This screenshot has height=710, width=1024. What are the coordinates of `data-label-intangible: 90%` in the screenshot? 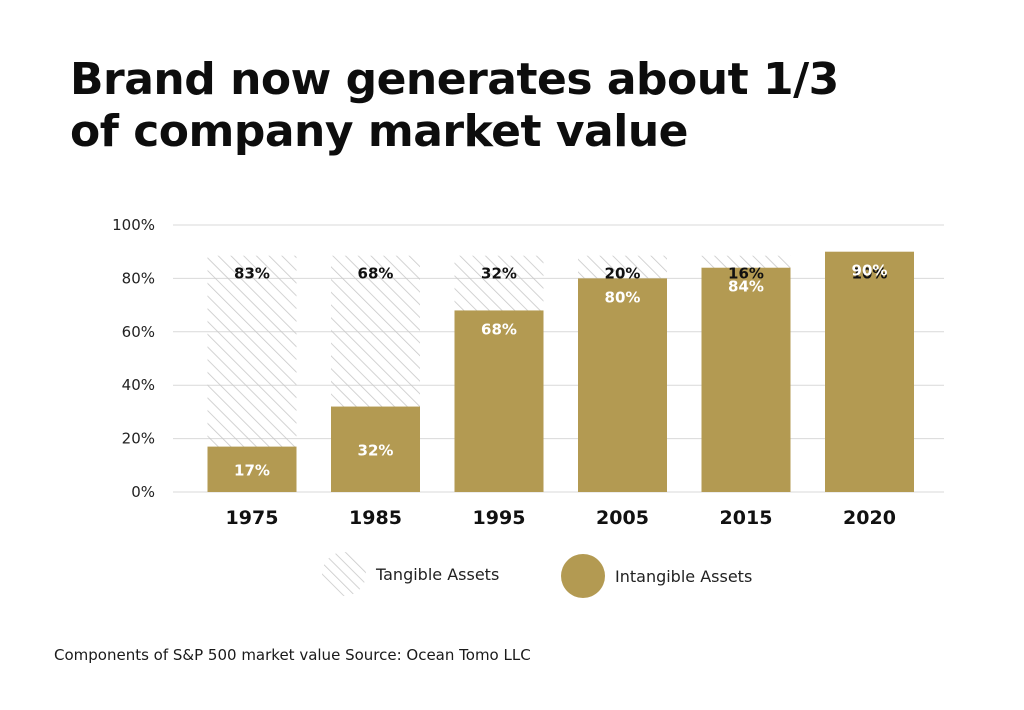 It's located at (870, 271).